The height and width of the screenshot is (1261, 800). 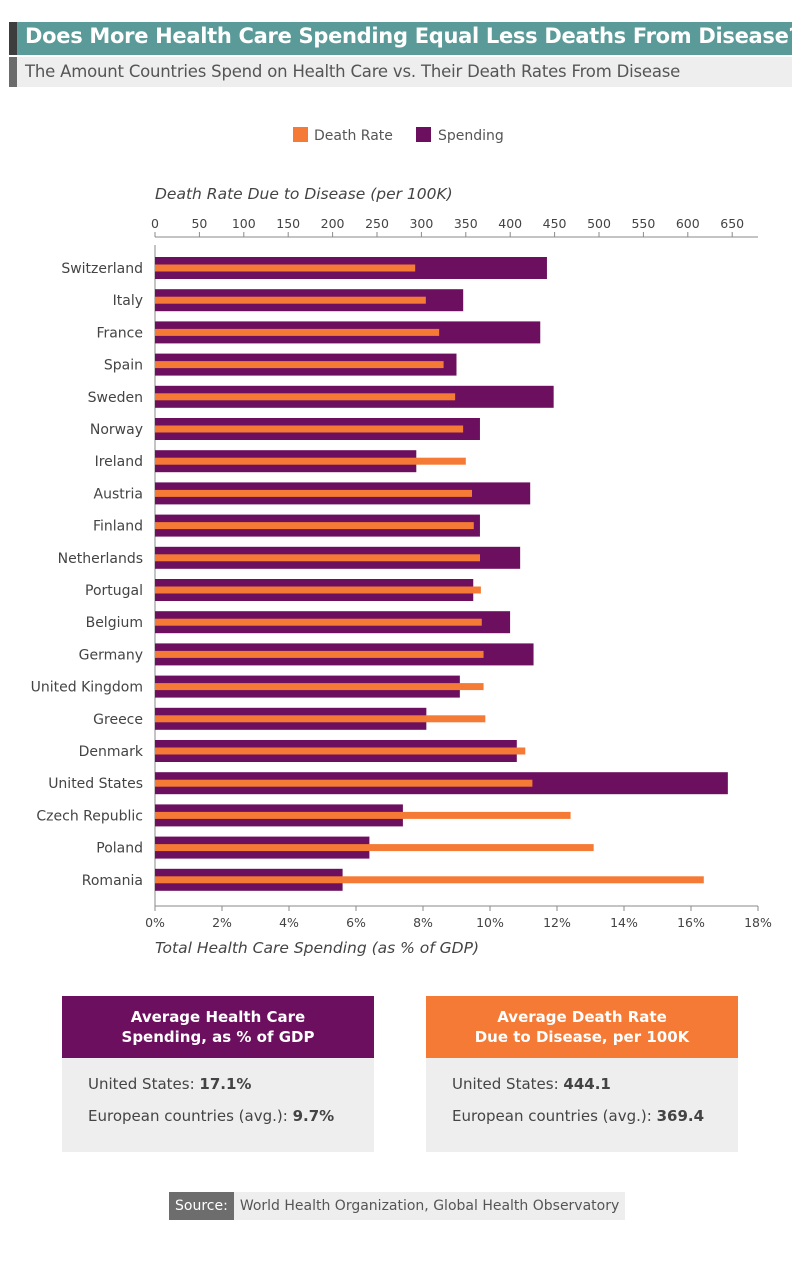 What do you see at coordinates (313, 1116) in the screenshot?
I see `spending-eu-value: 9.7%` at bounding box center [313, 1116].